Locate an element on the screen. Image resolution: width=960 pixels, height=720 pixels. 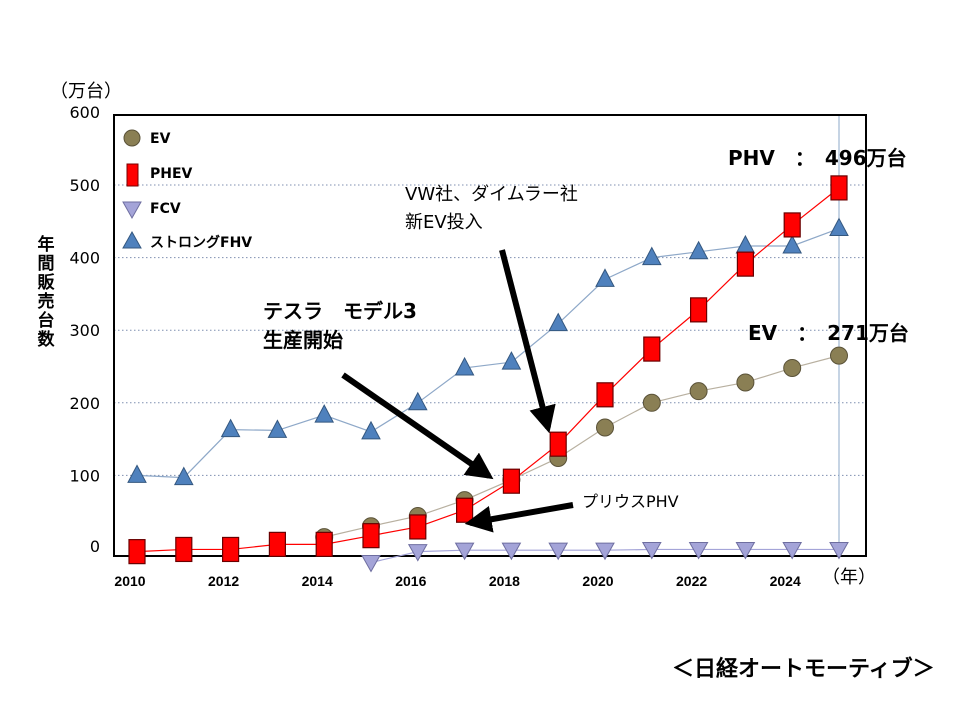
annotation-vw-line1: VW社、ダイムラー社 is located at coordinates (491, 194).